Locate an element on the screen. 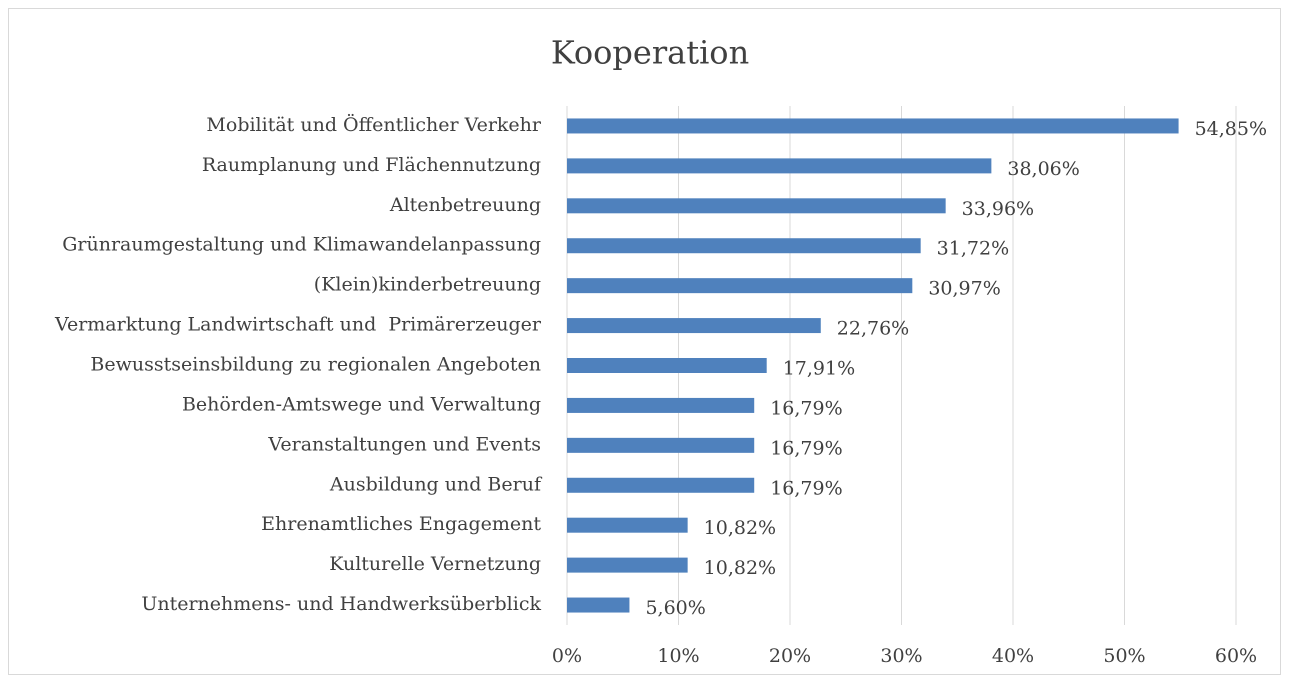 This screenshot has width=1289, height=682. data-label: 54,85% is located at coordinates (1231, 129).